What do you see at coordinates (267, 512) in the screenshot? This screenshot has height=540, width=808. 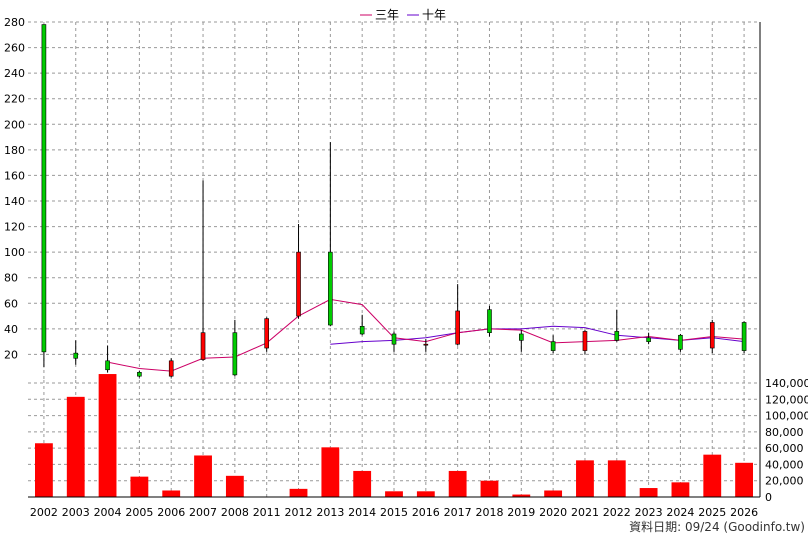 I see `x-tick-label: 2011` at bounding box center [267, 512].